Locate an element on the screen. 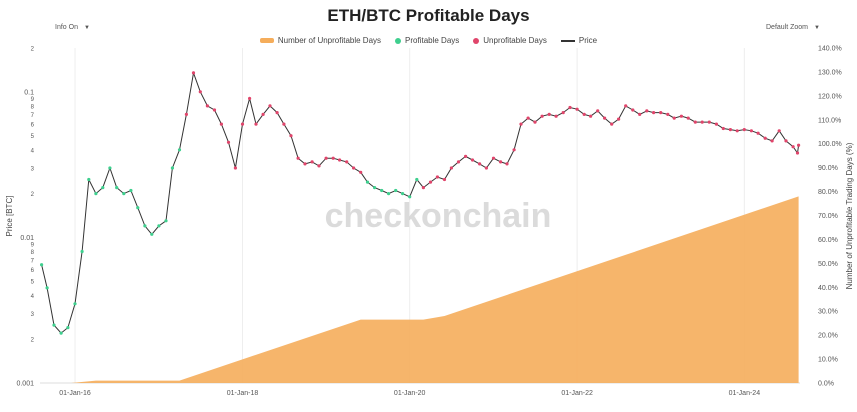 This screenshot has width=857, height=412. y2-tick-label: 30.0% is located at coordinates (828, 312).